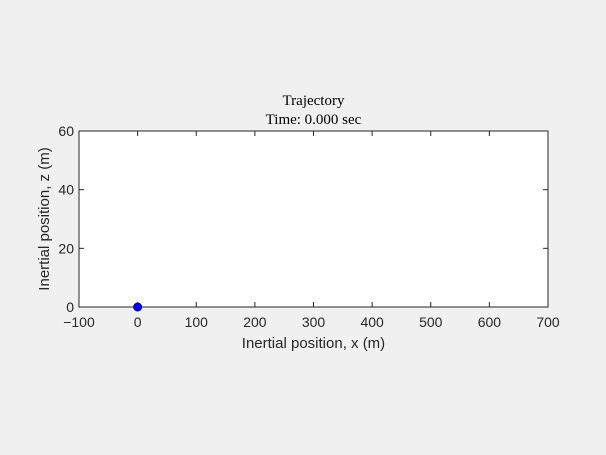 The image size is (606, 455). I want to click on trajectory-point, so click(138, 307).